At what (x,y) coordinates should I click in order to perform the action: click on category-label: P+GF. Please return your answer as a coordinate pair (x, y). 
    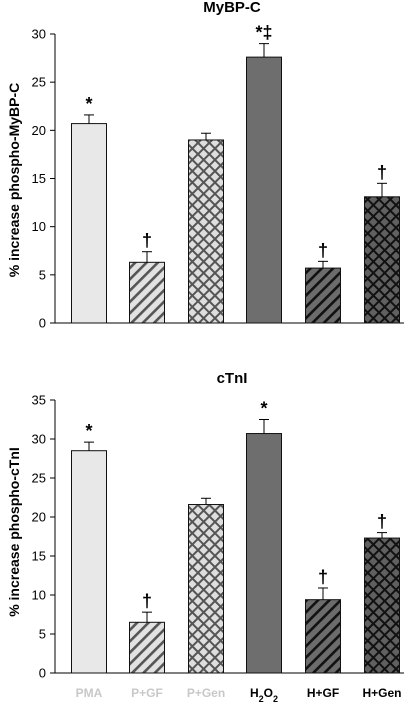
    Looking at the image, I should click on (147, 693).